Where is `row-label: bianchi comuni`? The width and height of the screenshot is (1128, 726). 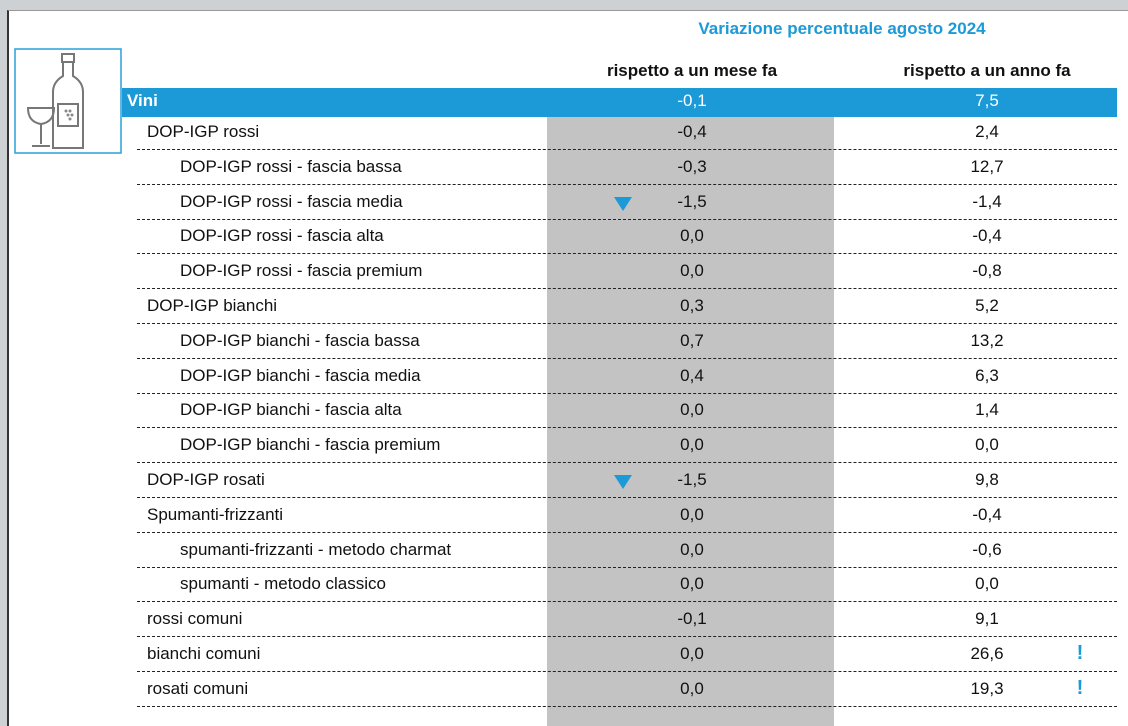 row-label: bianchi comuni is located at coordinates (204, 653).